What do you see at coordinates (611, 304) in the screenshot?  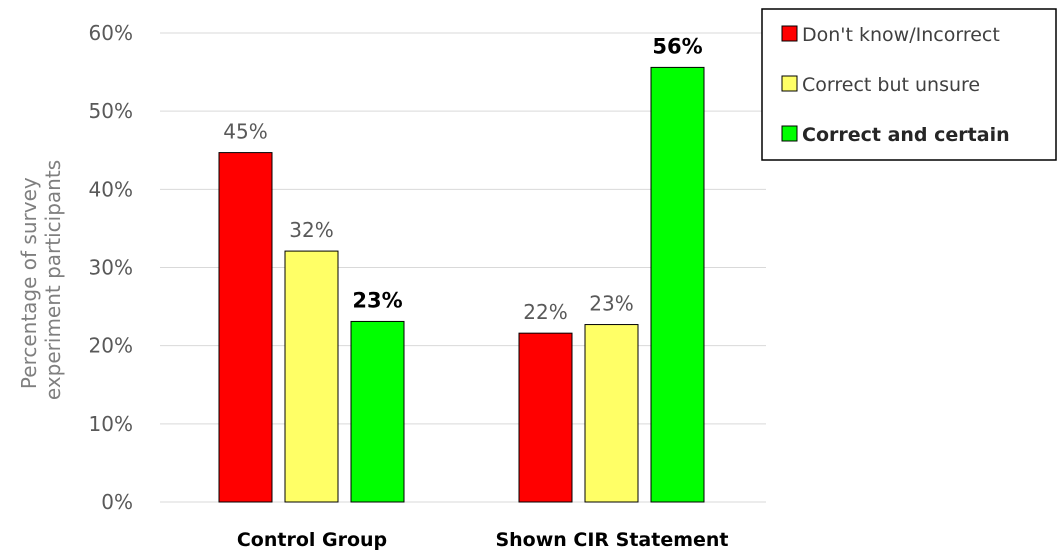 I see `data-label-2-2: 23%` at bounding box center [611, 304].